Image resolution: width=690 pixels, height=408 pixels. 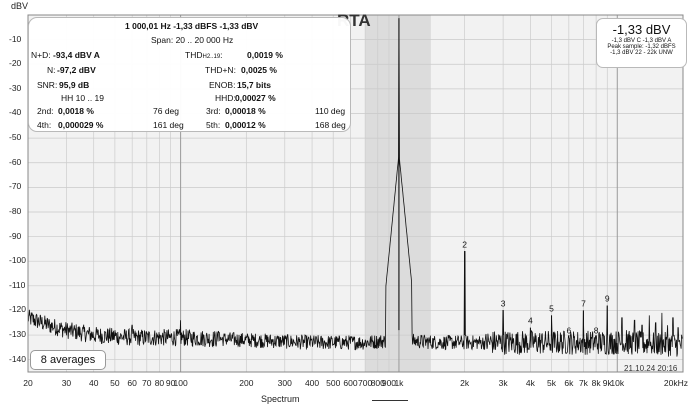 I want to click on x-tick-label: 400, so click(x=312, y=383).